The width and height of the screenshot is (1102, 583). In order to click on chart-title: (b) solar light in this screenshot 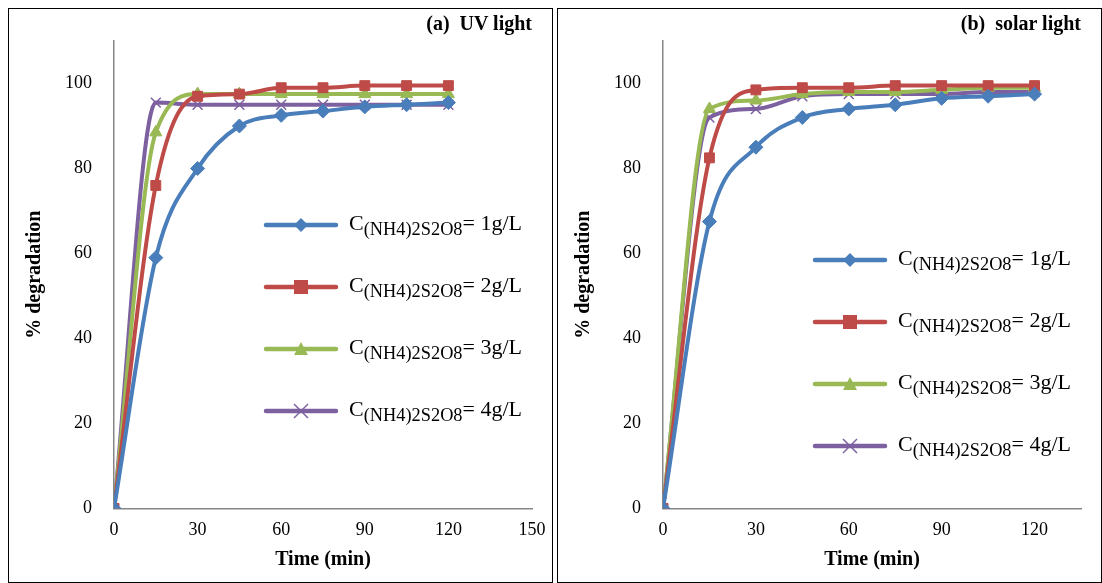, I will do `click(1021, 24)`.